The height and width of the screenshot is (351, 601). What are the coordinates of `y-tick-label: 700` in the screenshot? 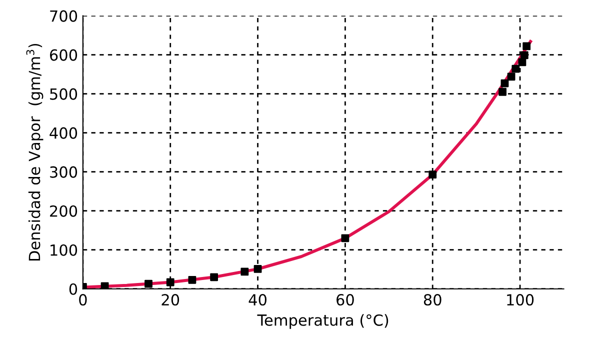 It's located at (64, 16).